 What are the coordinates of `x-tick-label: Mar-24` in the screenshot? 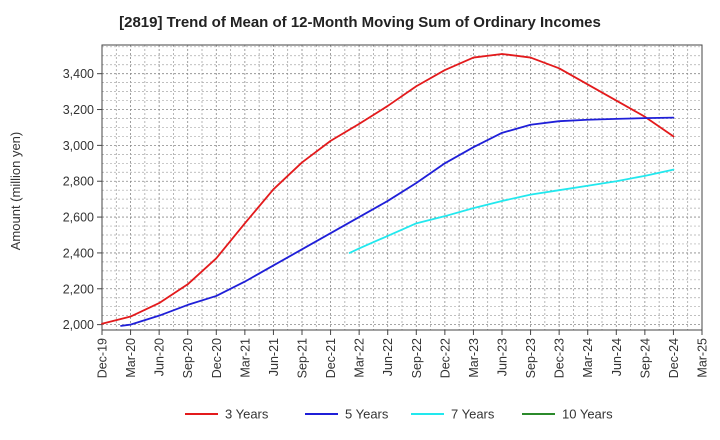 It's located at (588, 358).